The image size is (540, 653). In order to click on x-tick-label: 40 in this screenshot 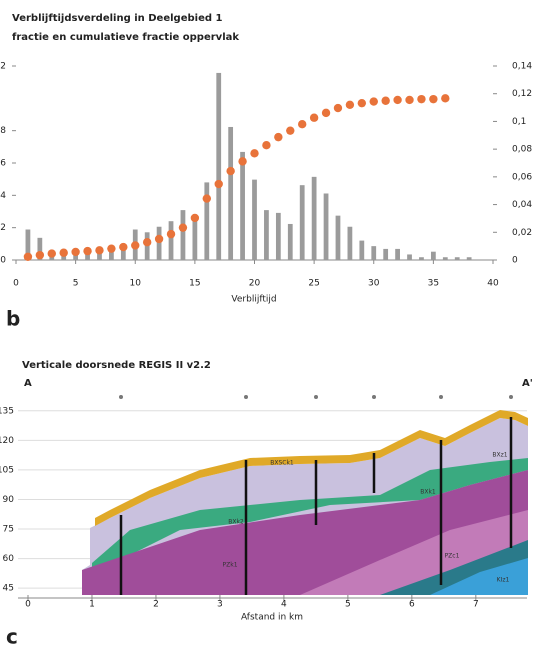, I will do `click(493, 284)`.